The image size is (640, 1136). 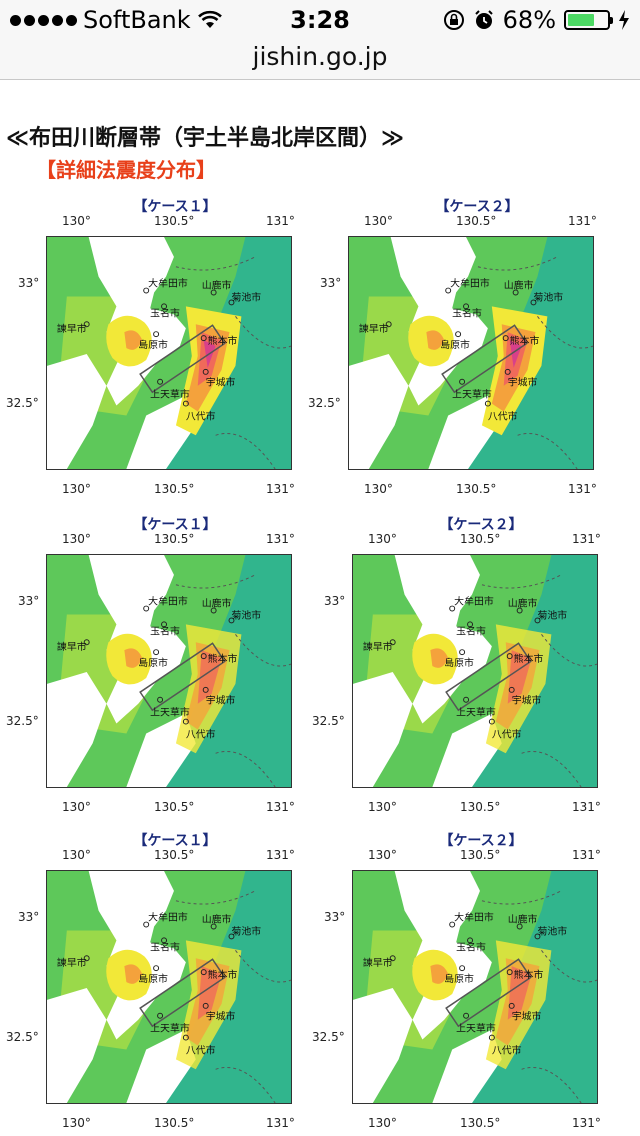 What do you see at coordinates (126, 170) in the screenshot?
I see `page-subtitle: 【詳細法震度分布】` at bounding box center [126, 170].